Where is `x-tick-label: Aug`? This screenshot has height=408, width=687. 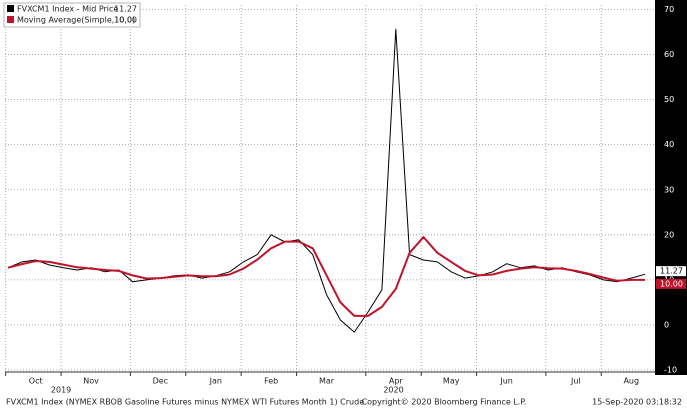 x-tick-label: Aug is located at coordinates (631, 381).